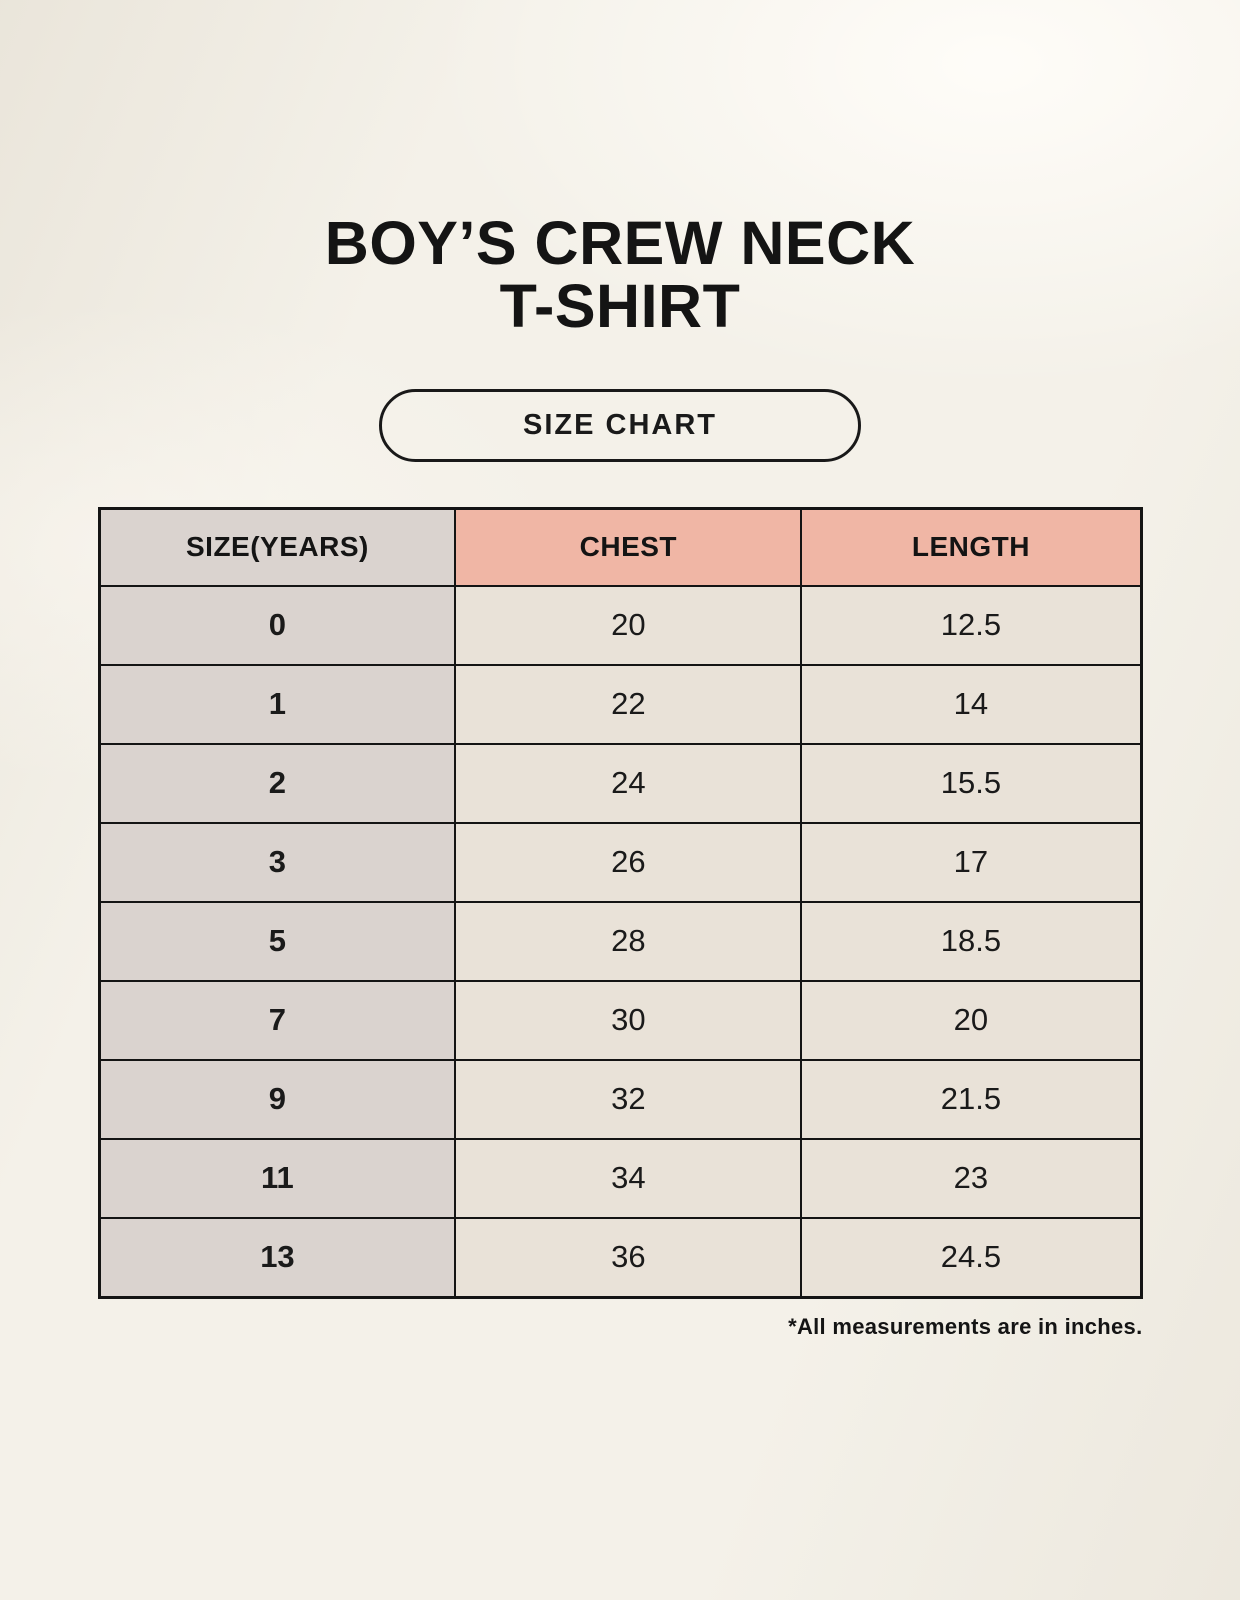  What do you see at coordinates (277, 547) in the screenshot?
I see `column-header-size: SIZE(YEARS)` at bounding box center [277, 547].